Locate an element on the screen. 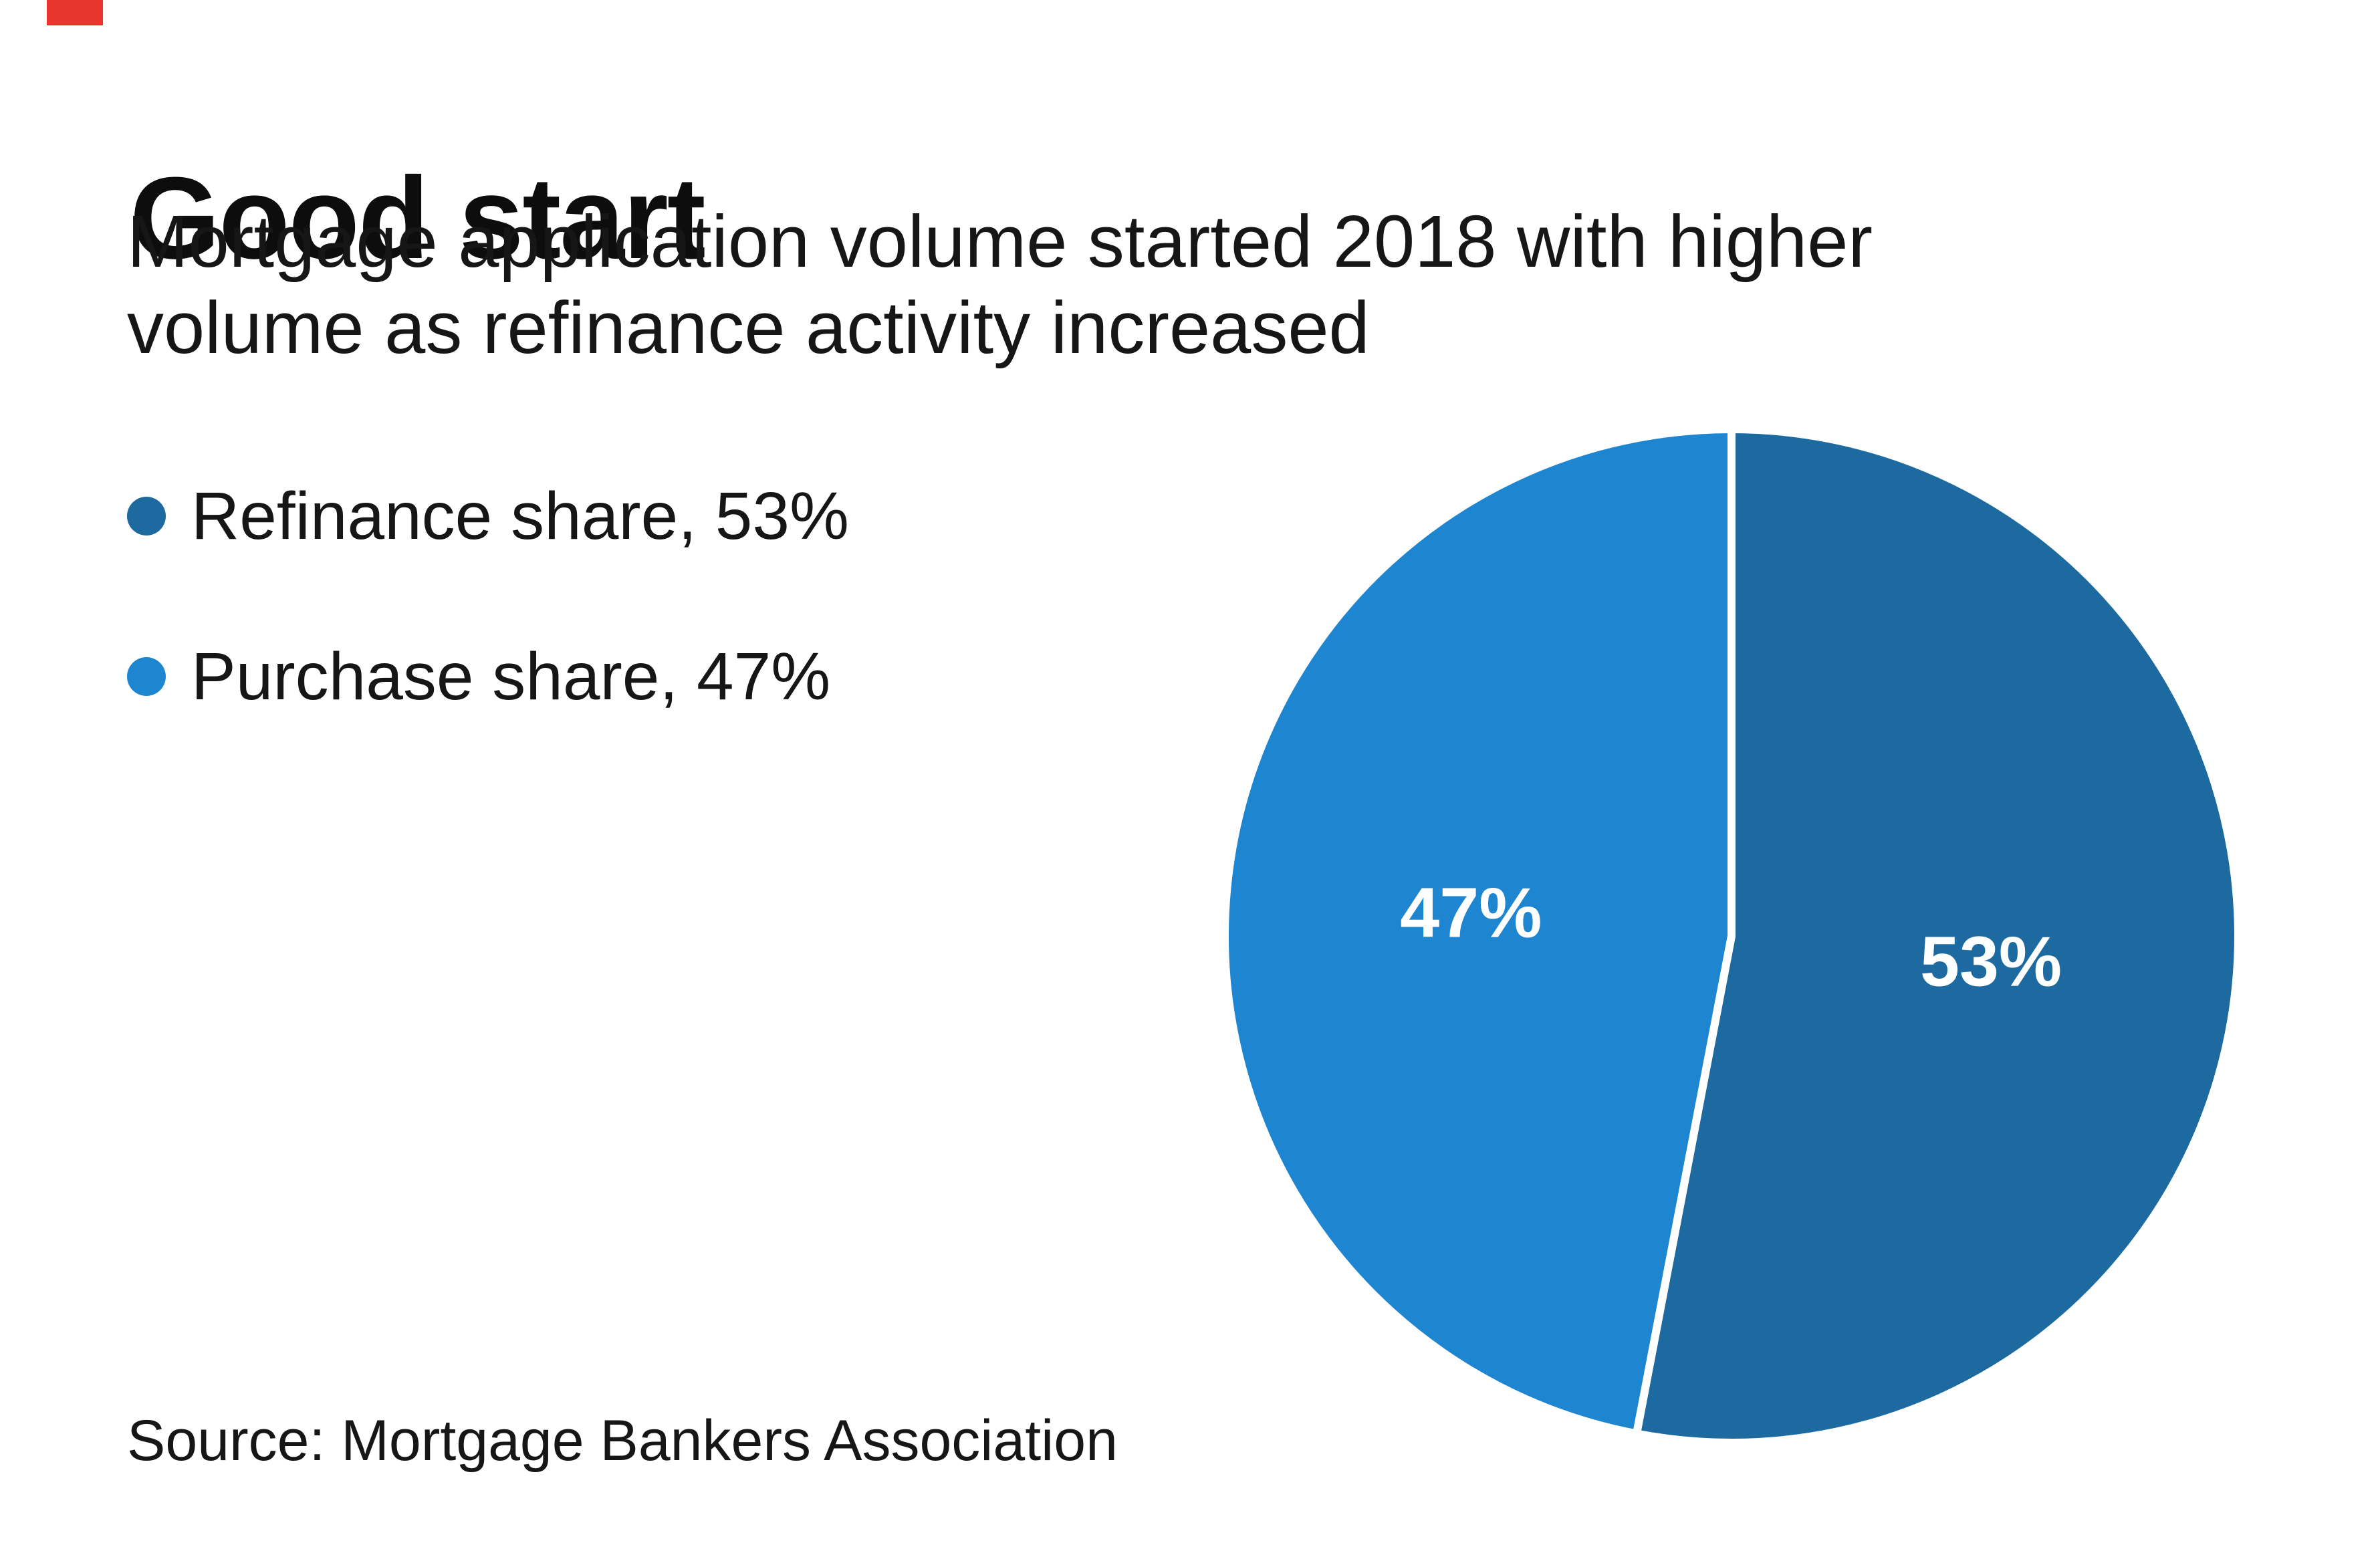 The height and width of the screenshot is (1551, 2380). legend-item-purchase: Purchase share, 47% is located at coordinates (488, 676).